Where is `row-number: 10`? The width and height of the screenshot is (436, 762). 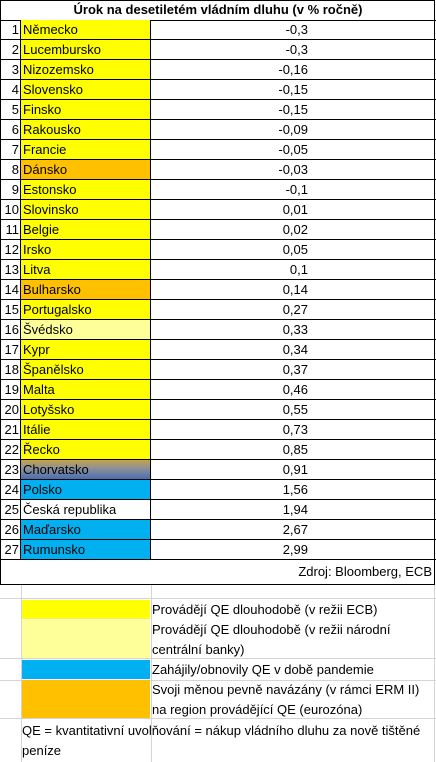 row-number: 10 is located at coordinates (10, 210).